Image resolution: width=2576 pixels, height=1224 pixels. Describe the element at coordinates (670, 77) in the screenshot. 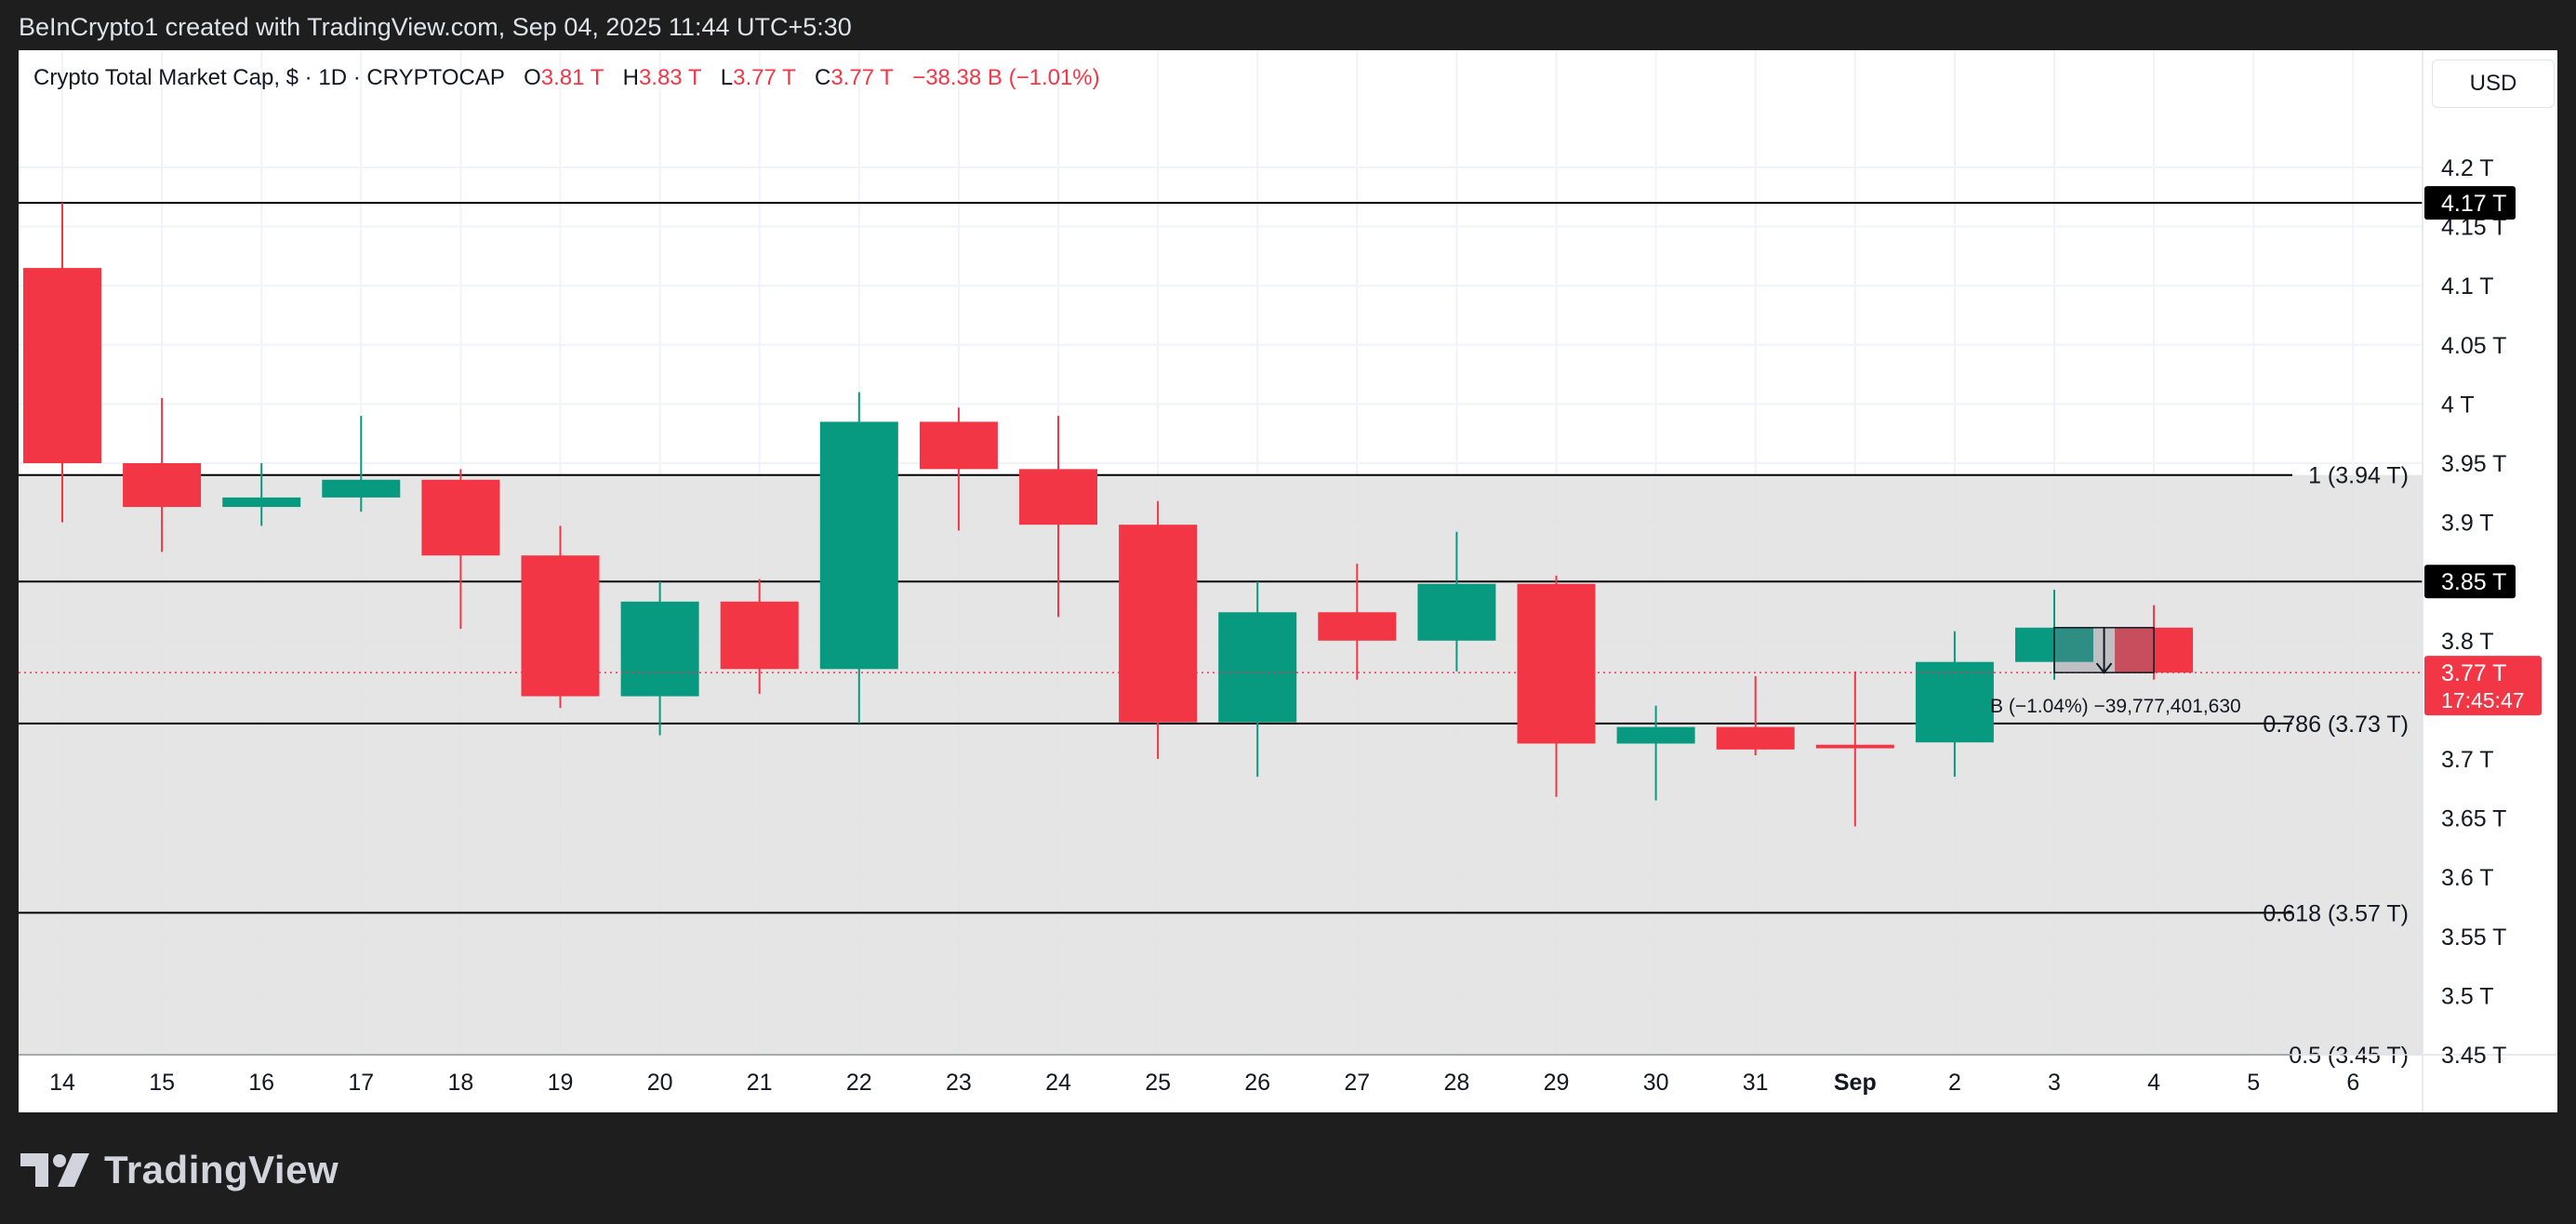

I see `high-value: 3.83 T` at that location.